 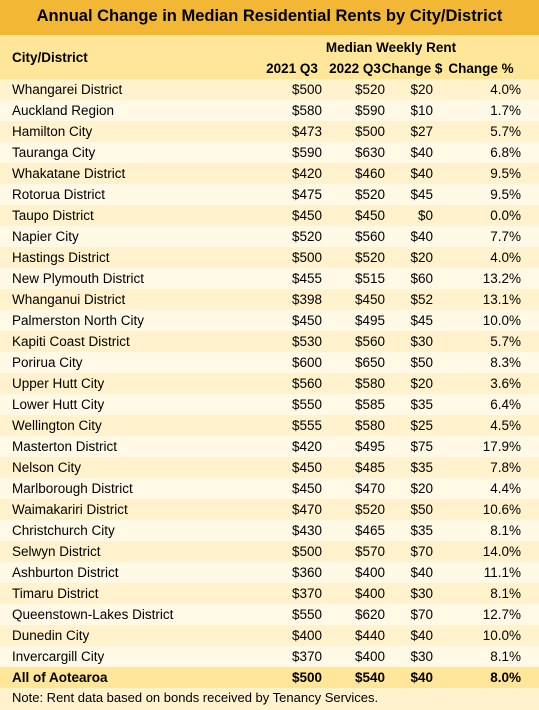 I want to click on cell-value: 4.4%, so click(x=505, y=488).